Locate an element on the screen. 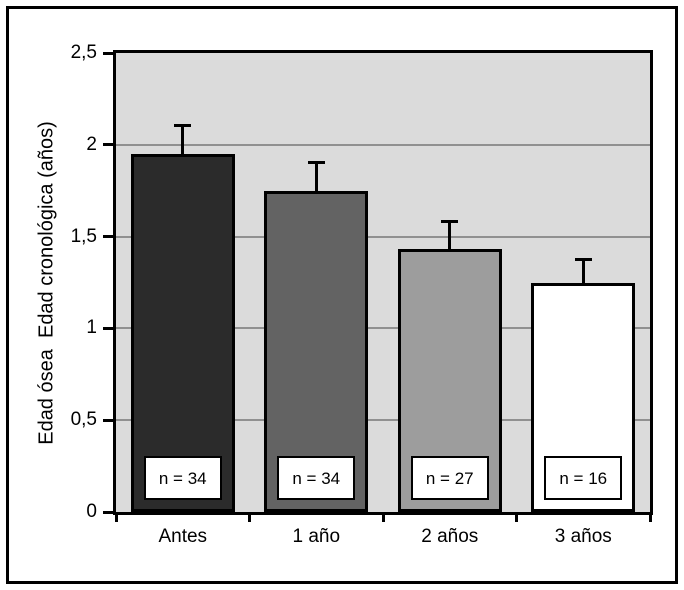 This screenshot has height=590, width=684. x-tick-label: 2 años is located at coordinates (450, 536).